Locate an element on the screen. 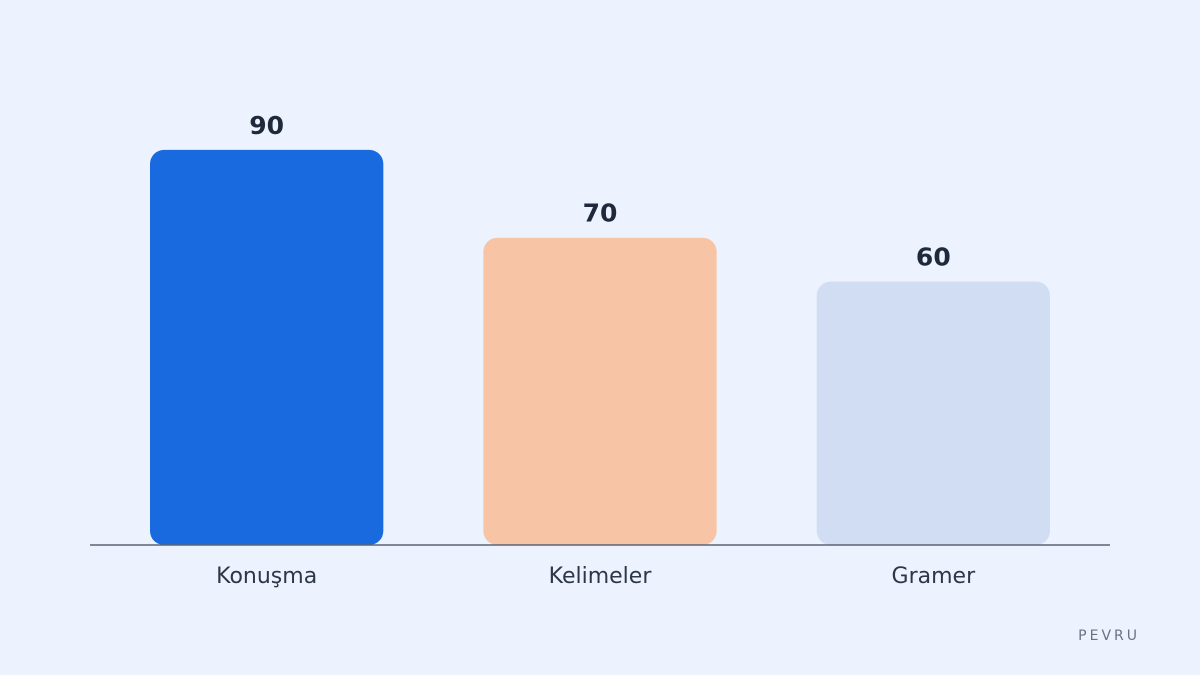 The height and width of the screenshot is (675, 1200). value-label: 90 is located at coordinates (266, 125).